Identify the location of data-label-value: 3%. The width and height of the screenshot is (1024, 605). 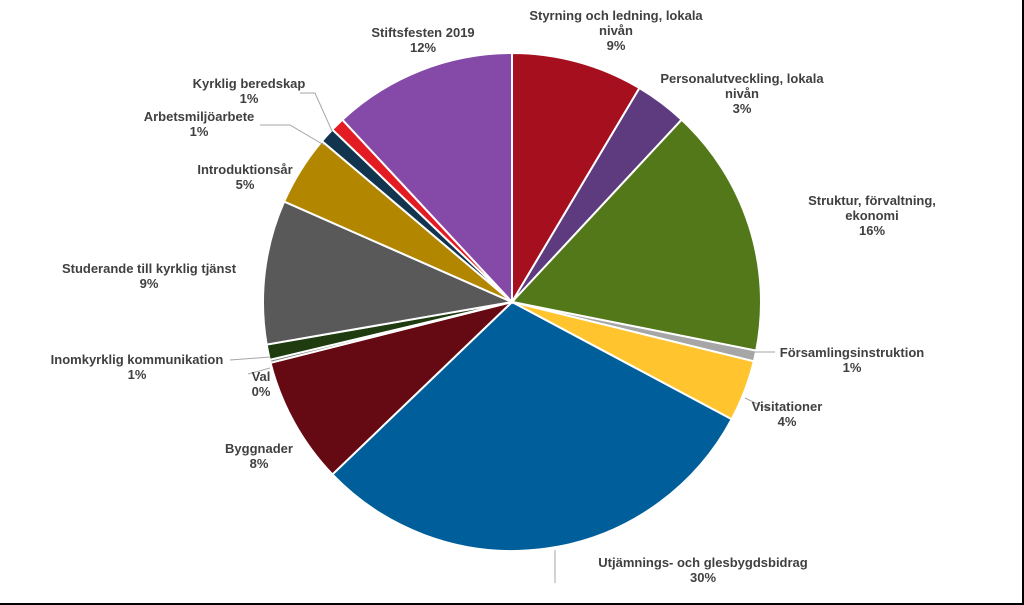
(742, 108).